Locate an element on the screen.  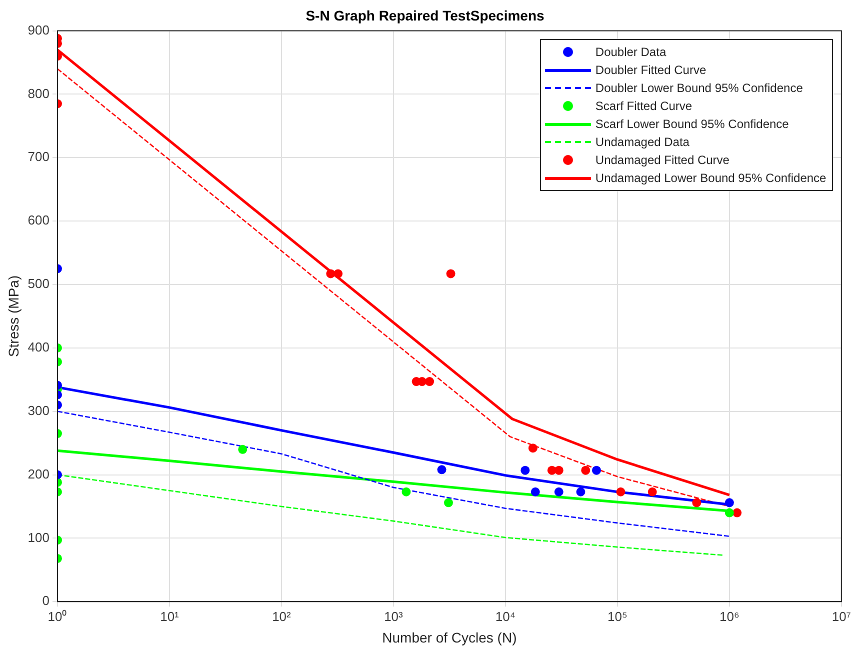
chart-title: S-N Graph Repaired TestSpecimens is located at coordinates (425, 15).